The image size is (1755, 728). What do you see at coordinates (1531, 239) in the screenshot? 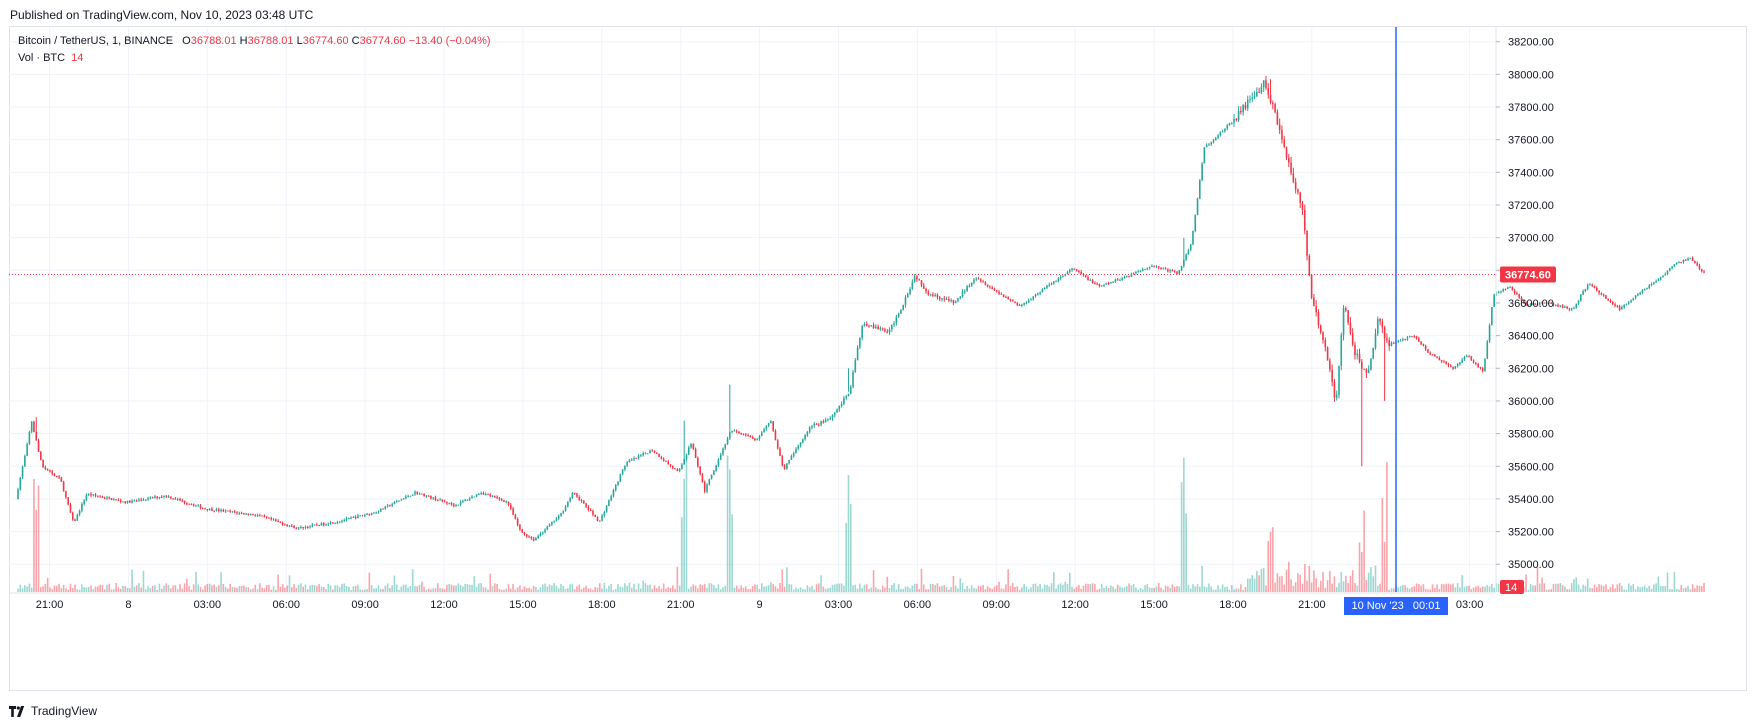
I see `price-tick-label: 37000.00` at bounding box center [1531, 239].